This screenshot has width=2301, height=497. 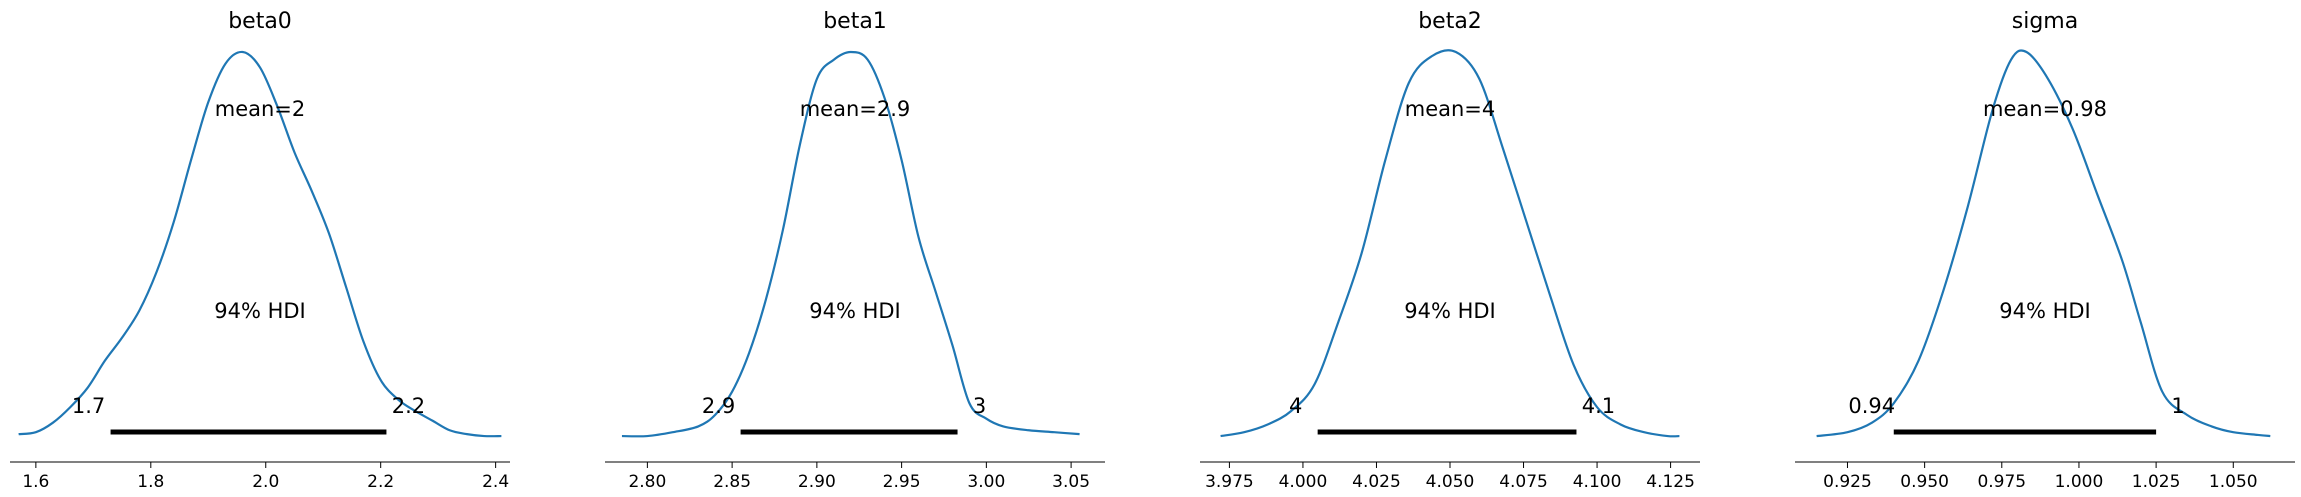 I want to click on x-tick-label: 3.00, so click(x=986, y=482).